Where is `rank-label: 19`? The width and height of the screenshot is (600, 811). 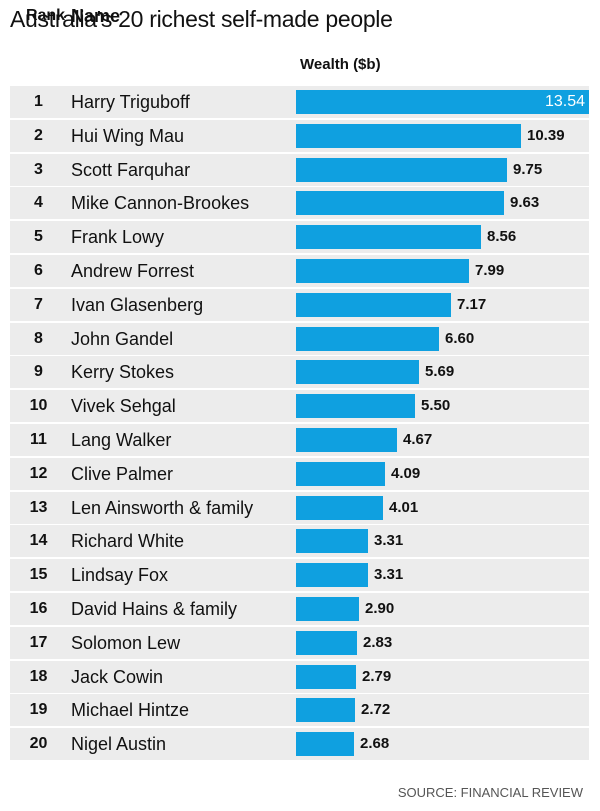 rank-label: 19 is located at coordinates (38, 710).